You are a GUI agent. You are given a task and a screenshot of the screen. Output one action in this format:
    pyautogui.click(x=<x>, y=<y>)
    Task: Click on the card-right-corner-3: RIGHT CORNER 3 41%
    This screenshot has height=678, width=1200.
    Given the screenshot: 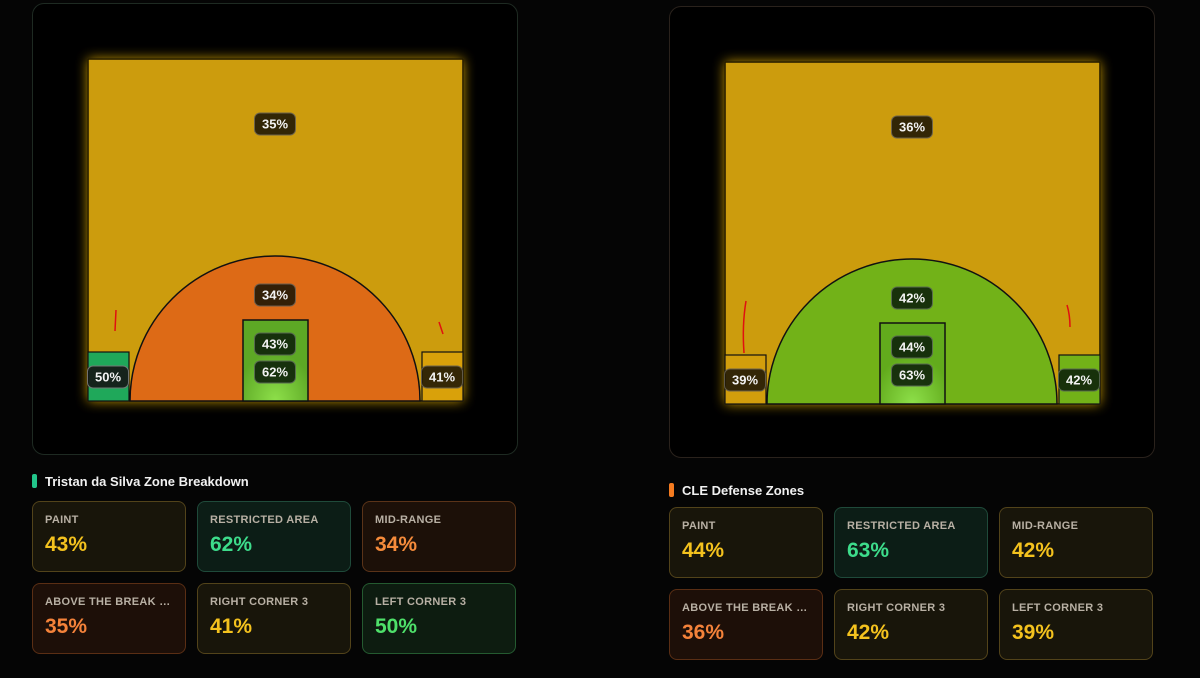 What is the action you would take?
    pyautogui.click(x=274, y=618)
    